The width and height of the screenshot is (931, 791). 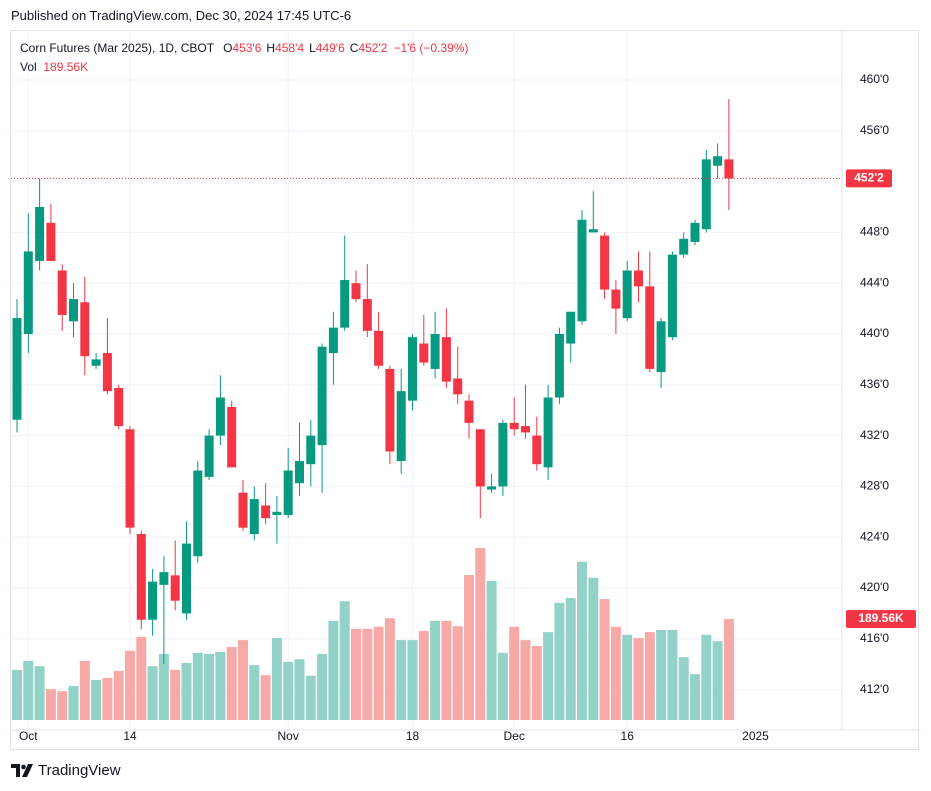 What do you see at coordinates (413, 736) in the screenshot?
I see `x-tick-label: 18` at bounding box center [413, 736].